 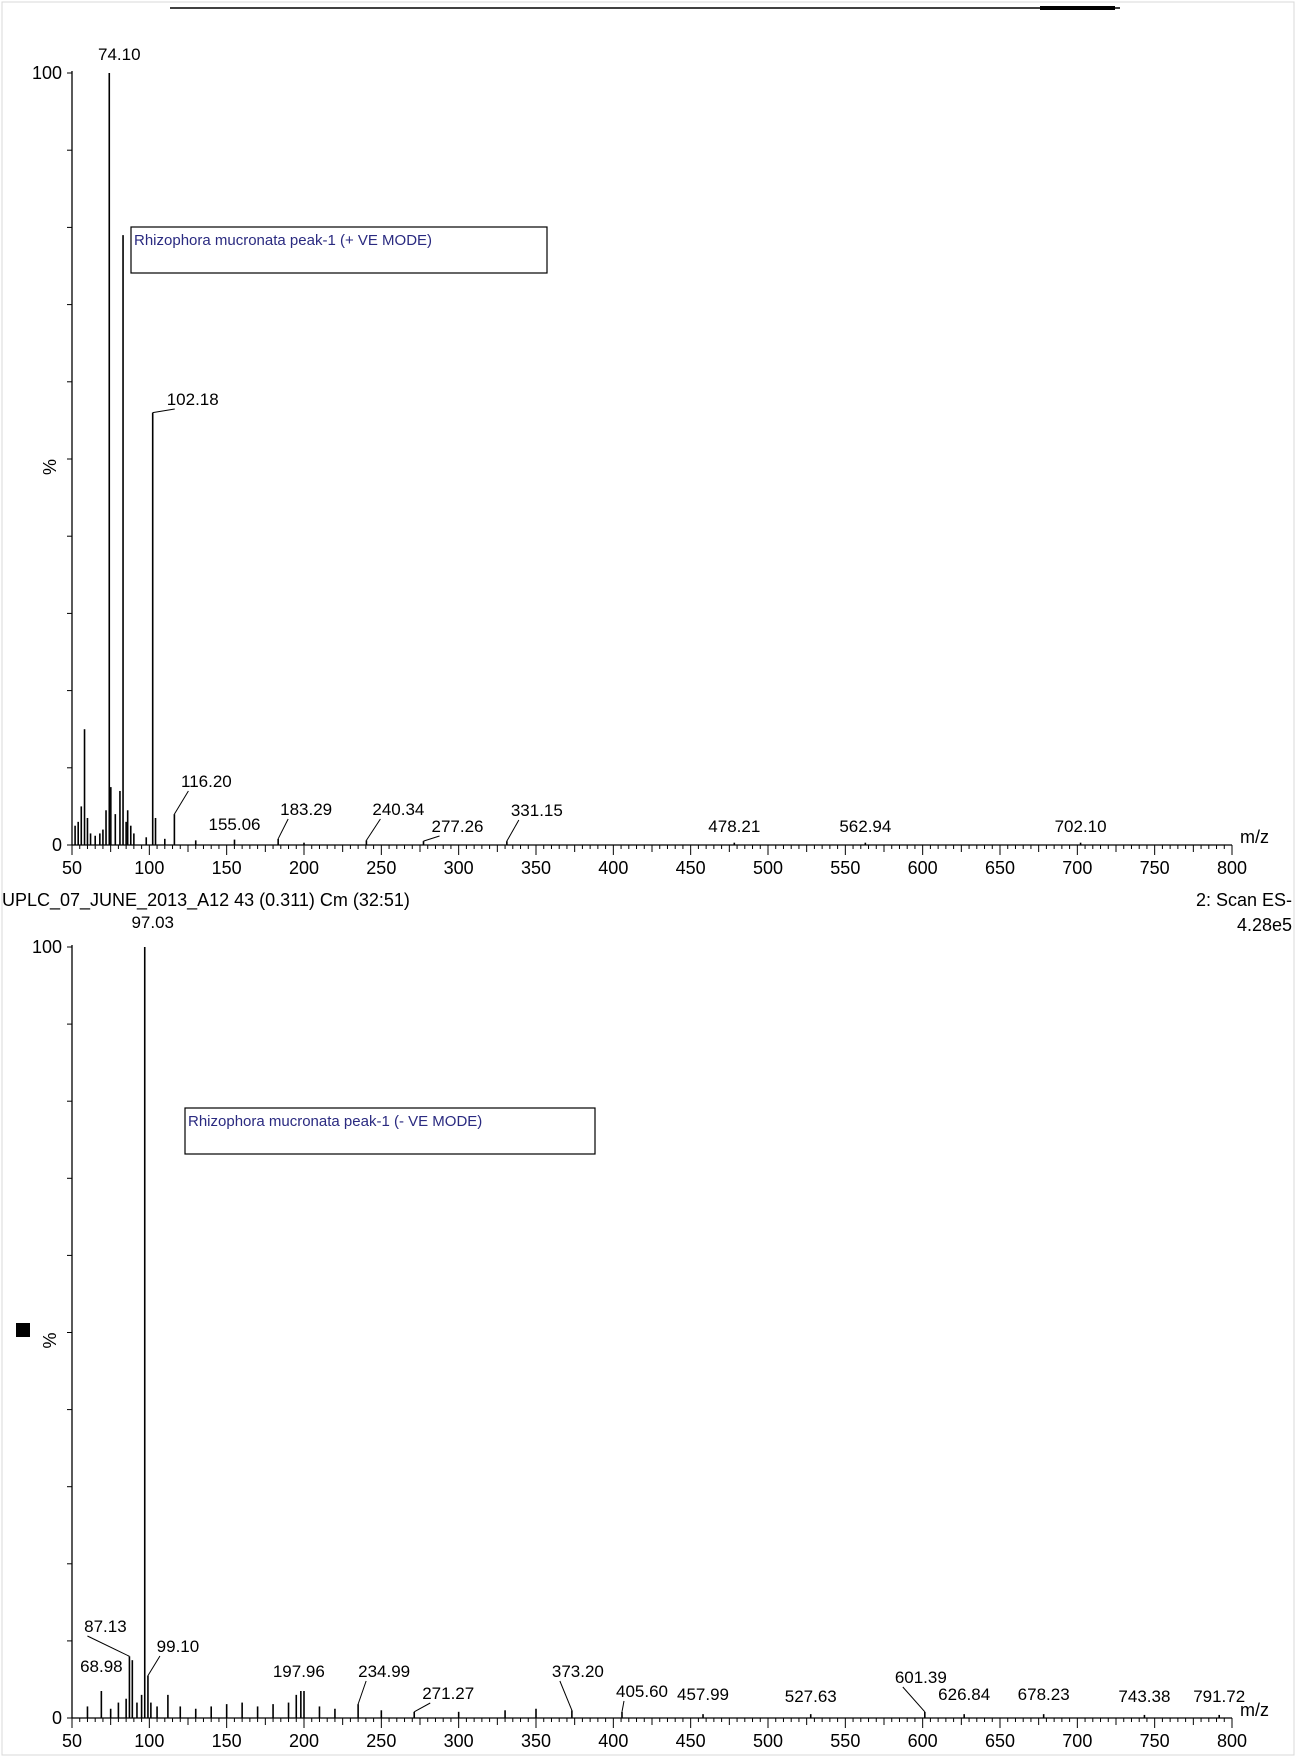 What do you see at coordinates (1219, 1696) in the screenshot?
I see `peak-label: 791.72` at bounding box center [1219, 1696].